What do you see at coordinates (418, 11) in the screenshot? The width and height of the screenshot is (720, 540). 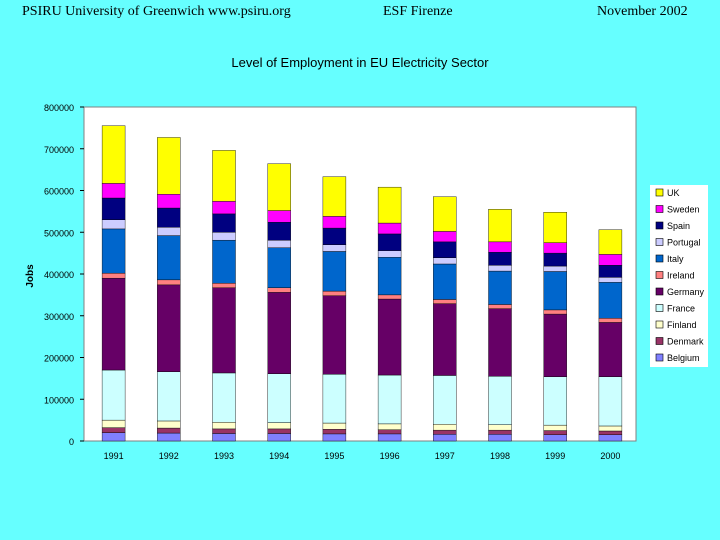 I see `header-center-text: ESF Firenze` at bounding box center [418, 11].